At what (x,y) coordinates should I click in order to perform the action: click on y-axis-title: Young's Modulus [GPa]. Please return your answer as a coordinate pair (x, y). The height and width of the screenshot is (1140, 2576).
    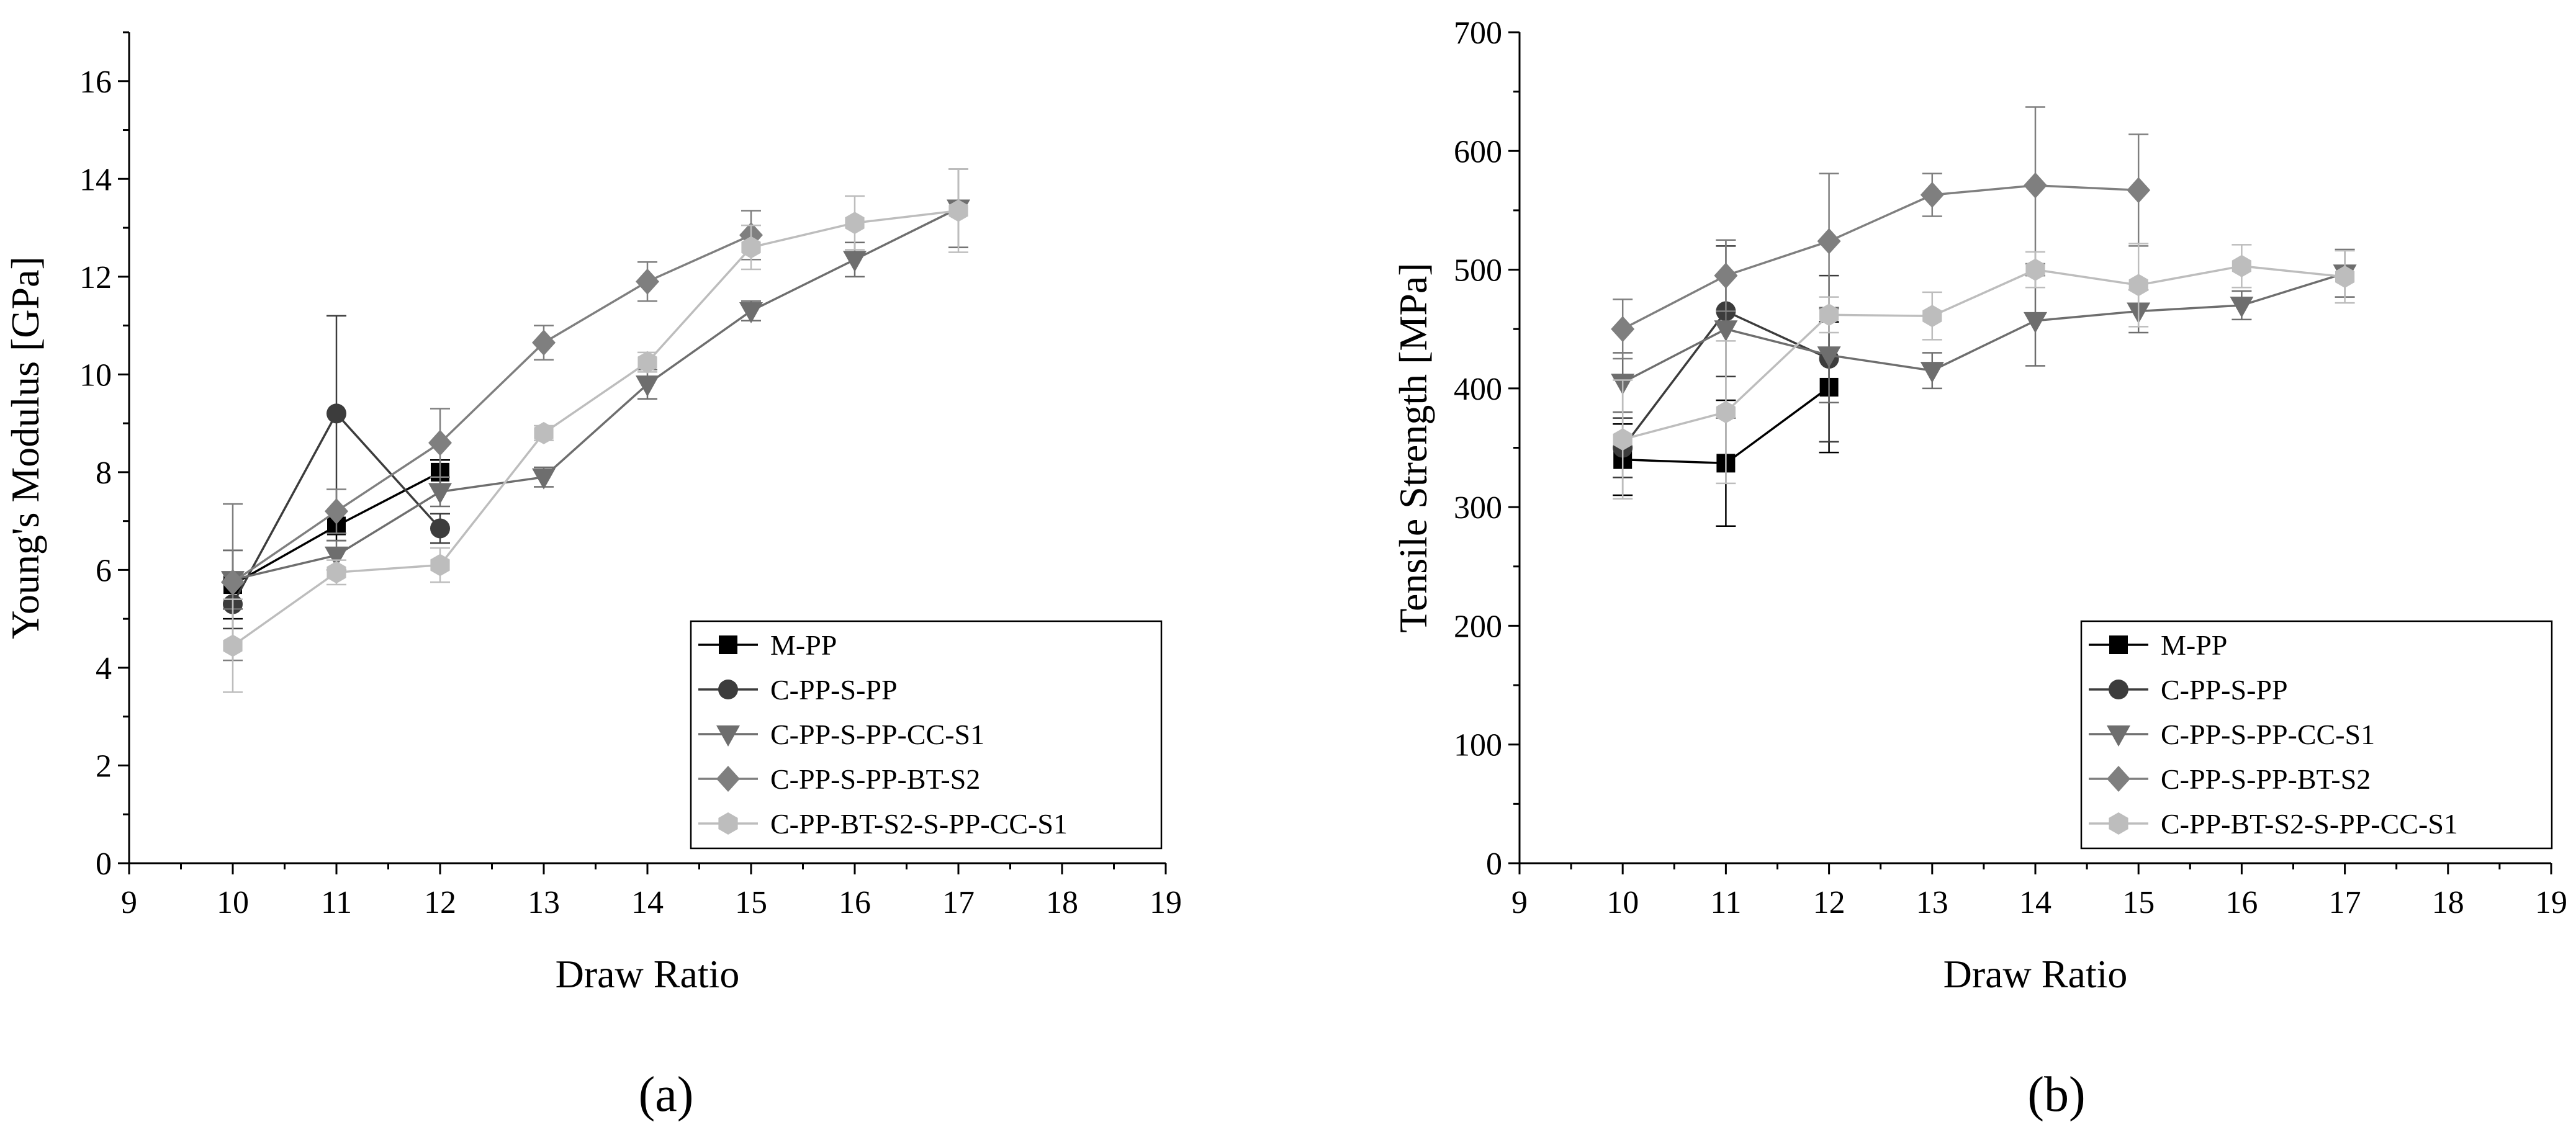
    Looking at the image, I should click on (25, 447).